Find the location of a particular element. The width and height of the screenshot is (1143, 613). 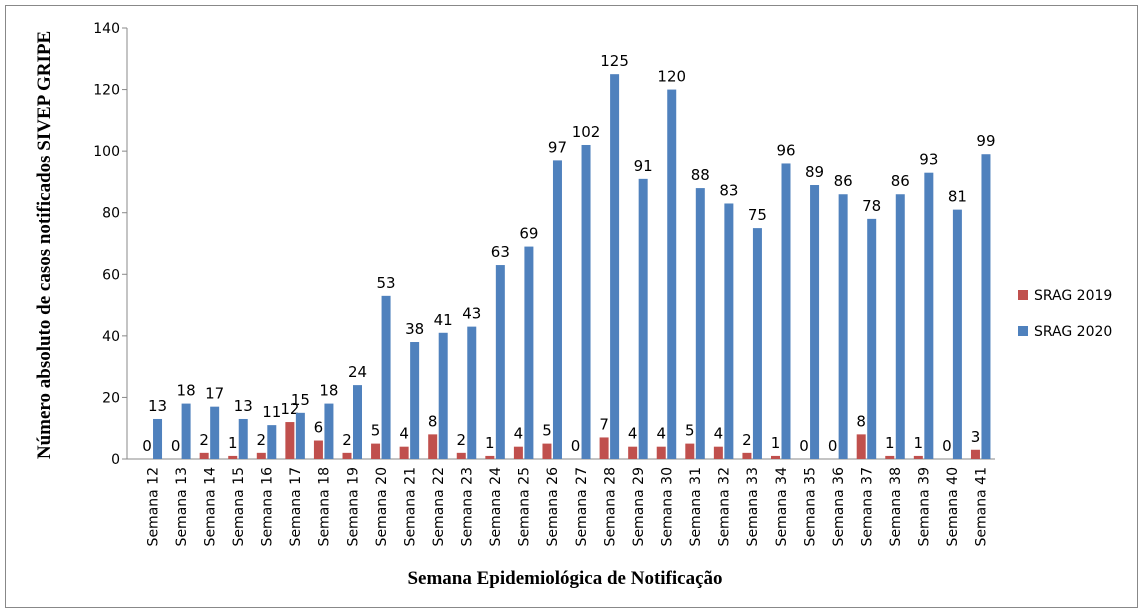

y-tick-label: 60 is located at coordinates (111, 275).